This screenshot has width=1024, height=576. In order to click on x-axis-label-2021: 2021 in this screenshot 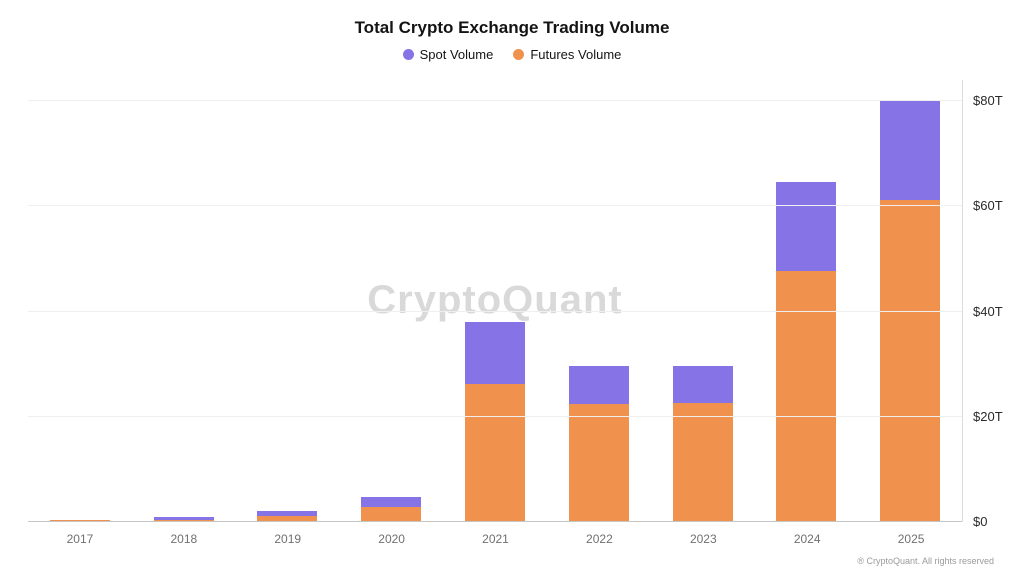, I will do `click(495, 539)`.